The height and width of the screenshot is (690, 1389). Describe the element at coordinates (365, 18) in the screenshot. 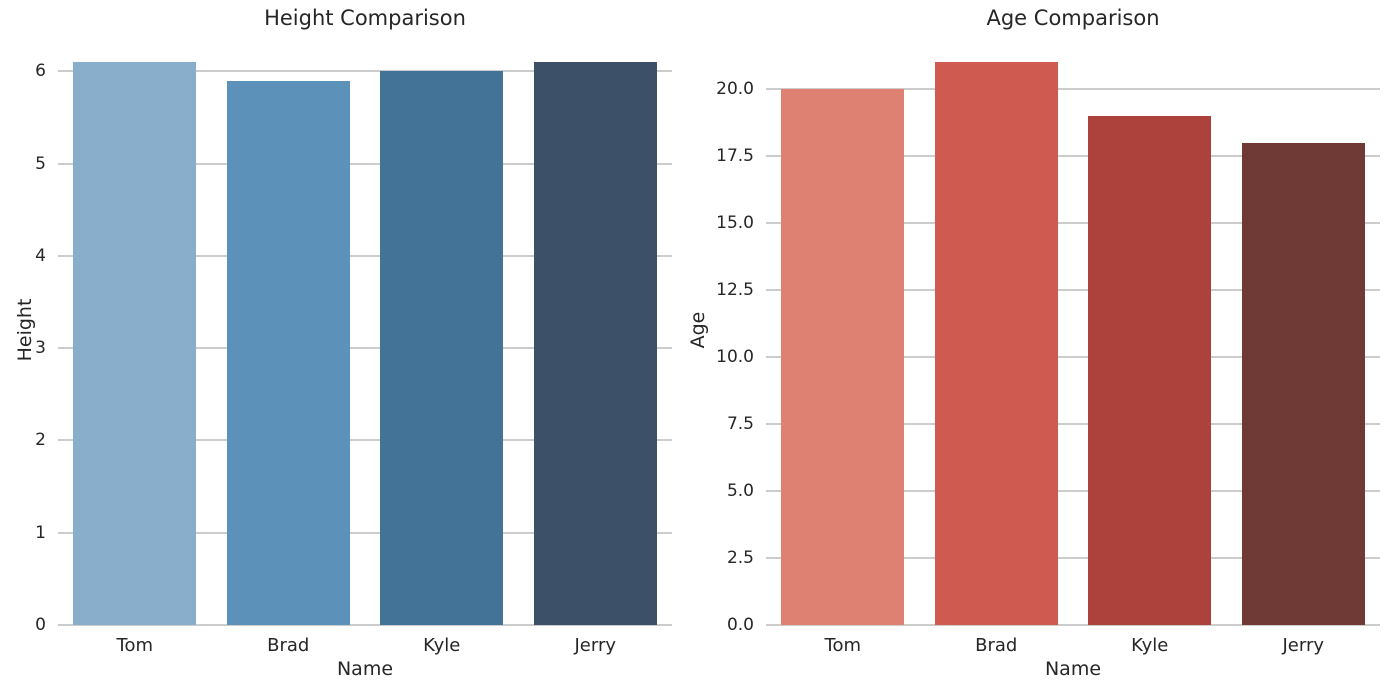

I see `height-chart-title: Height Comparison` at that location.